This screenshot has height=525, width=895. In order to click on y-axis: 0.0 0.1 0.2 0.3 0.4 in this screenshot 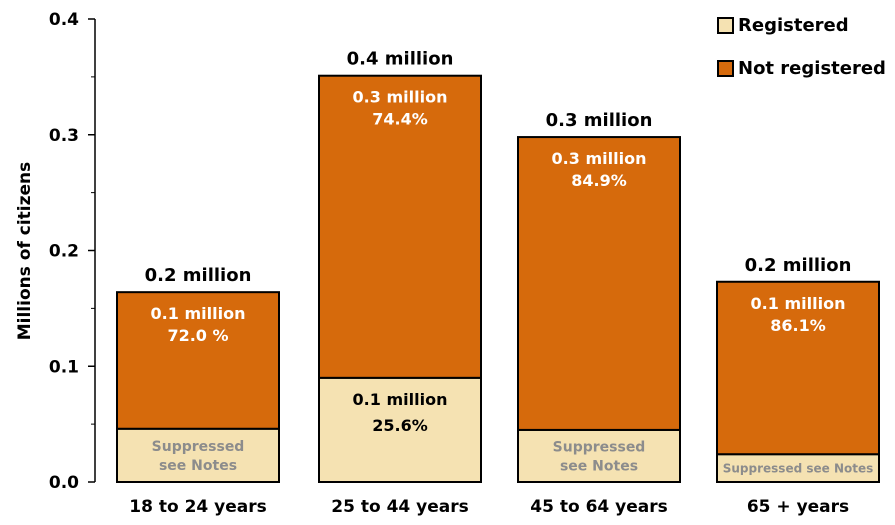, I will do `click(72, 251)`.